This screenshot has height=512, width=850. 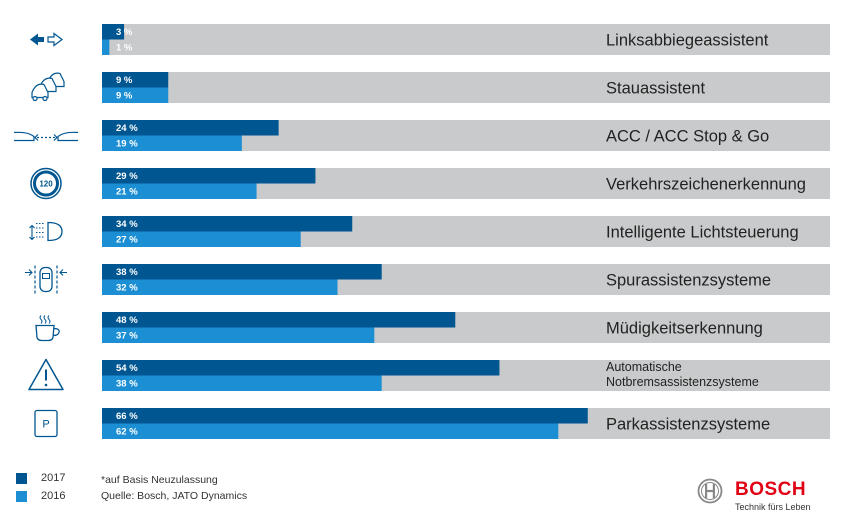 What do you see at coordinates (46, 279) in the screenshot?
I see `lane-car-icon` at bounding box center [46, 279].